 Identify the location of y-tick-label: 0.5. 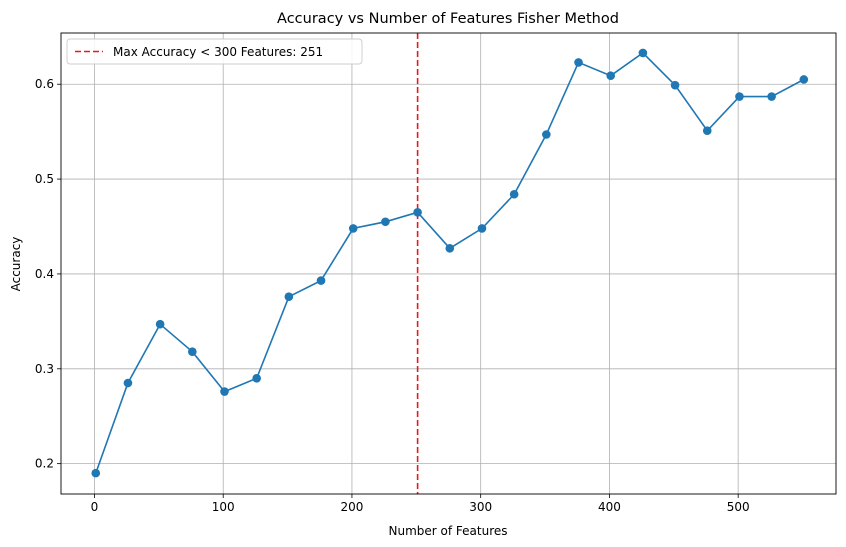
(44, 179).